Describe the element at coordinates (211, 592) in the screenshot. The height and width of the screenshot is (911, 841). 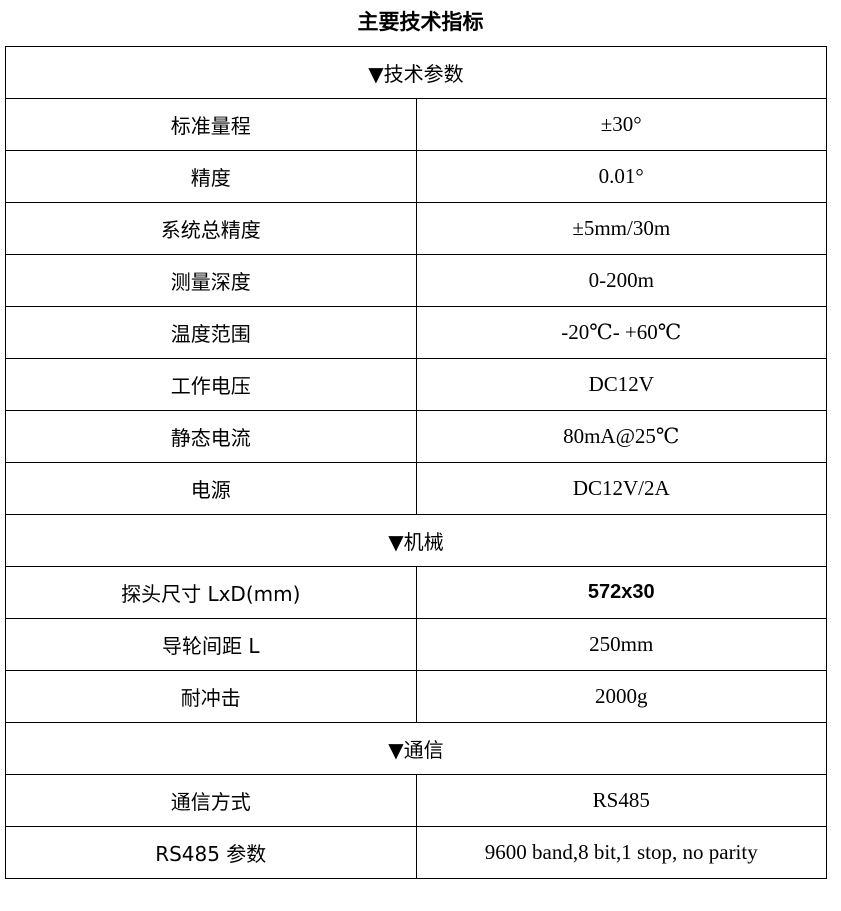
I see `spec-label: 探头尺寸 LxD(mm)` at that location.